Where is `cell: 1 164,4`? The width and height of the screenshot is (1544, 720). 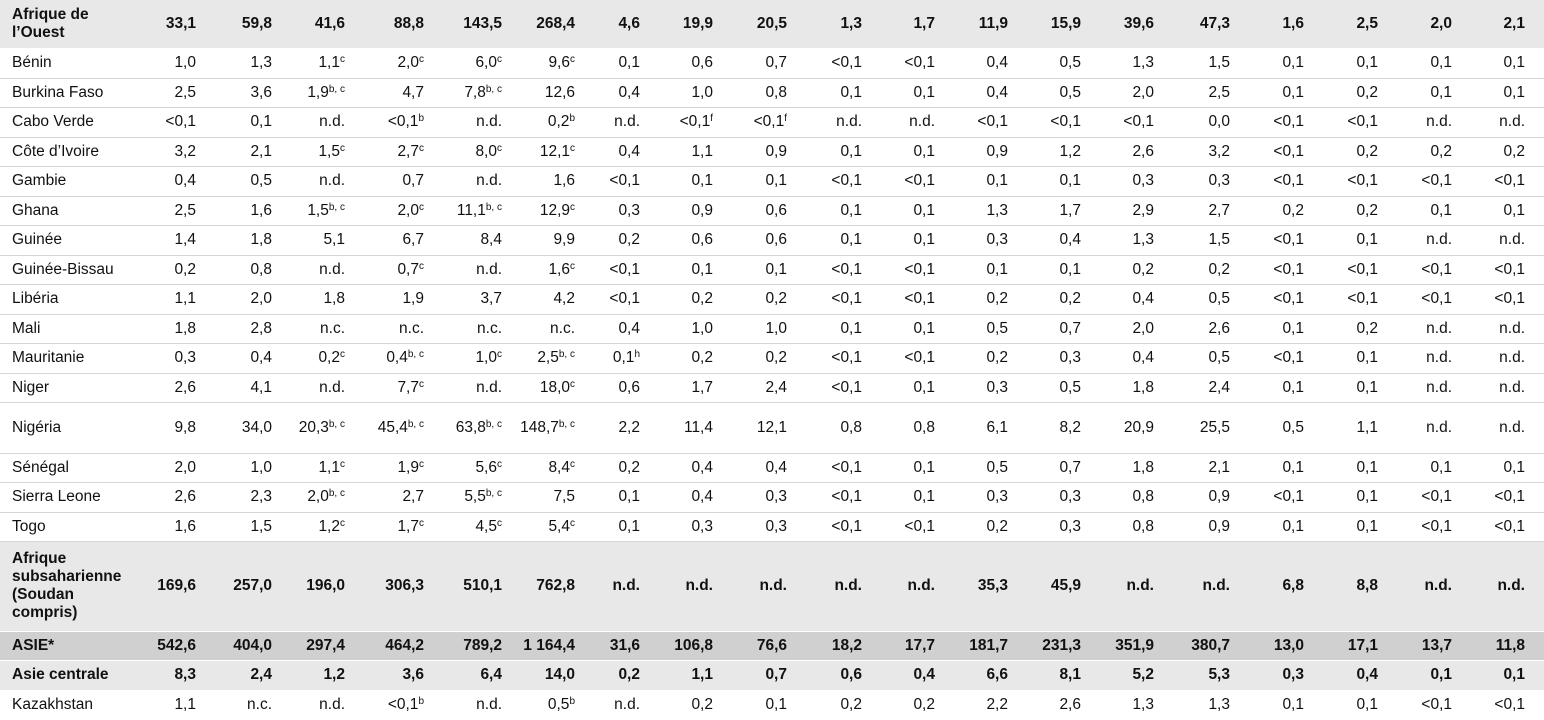
cell: 1 164,4 is located at coordinates (538, 646).